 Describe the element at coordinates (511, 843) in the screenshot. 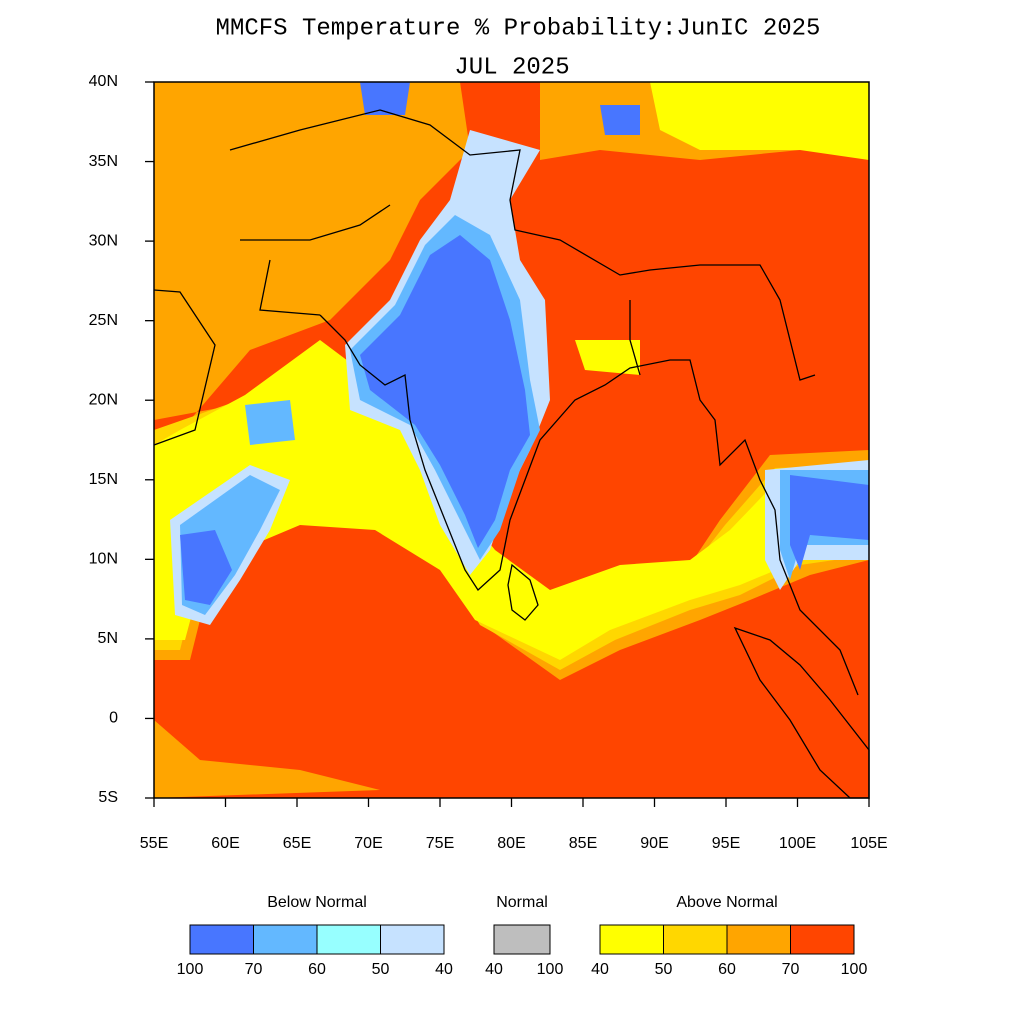

I see `x-tick-label: 80E` at that location.